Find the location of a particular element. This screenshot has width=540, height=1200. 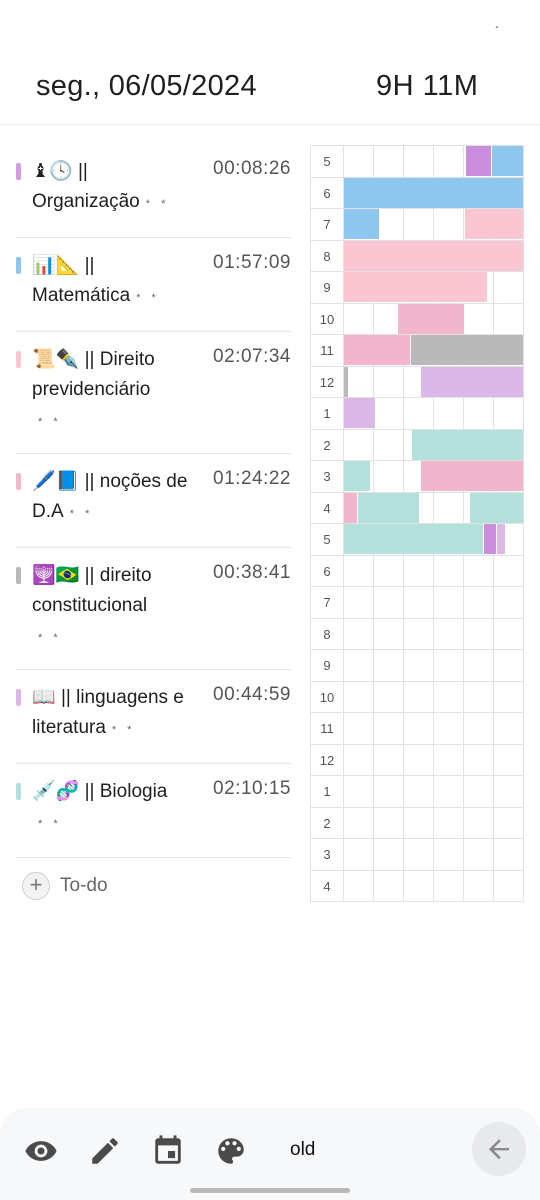

back-button is located at coordinates (499, 1149).